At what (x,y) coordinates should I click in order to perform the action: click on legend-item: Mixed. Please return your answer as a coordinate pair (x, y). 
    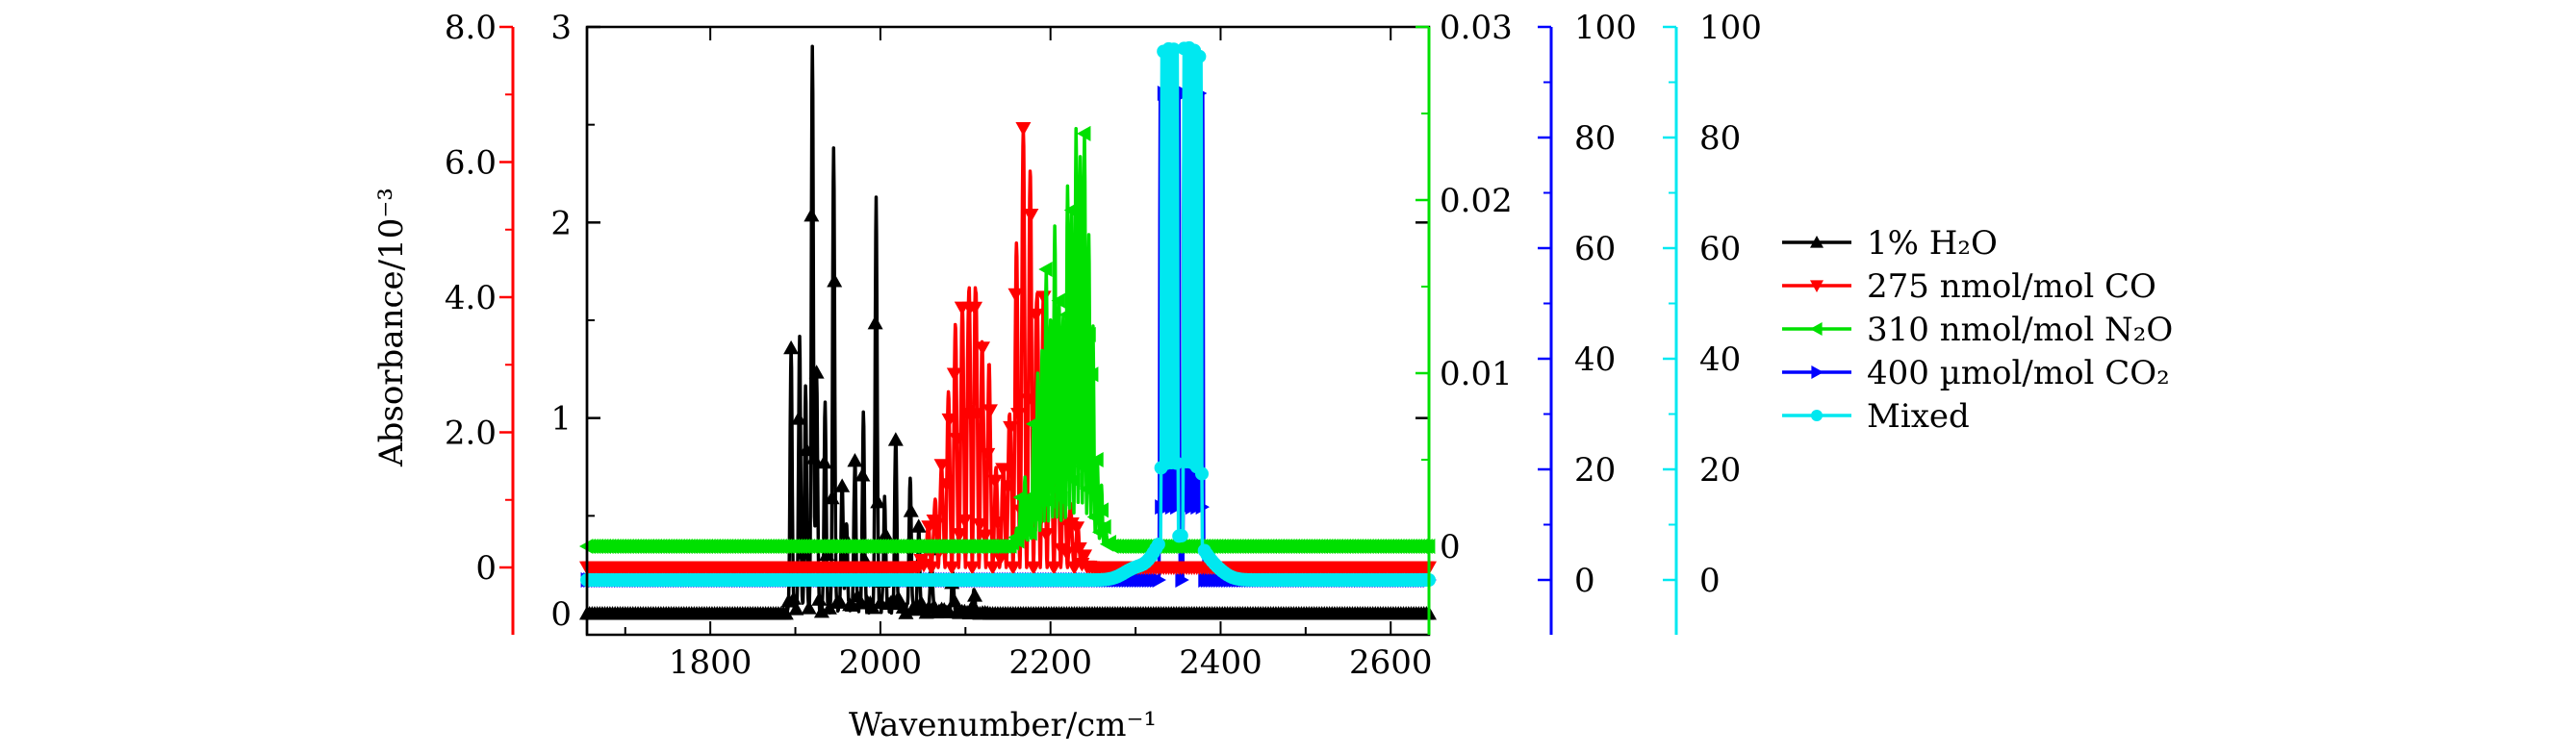
    Looking at the image, I should click on (1876, 416).